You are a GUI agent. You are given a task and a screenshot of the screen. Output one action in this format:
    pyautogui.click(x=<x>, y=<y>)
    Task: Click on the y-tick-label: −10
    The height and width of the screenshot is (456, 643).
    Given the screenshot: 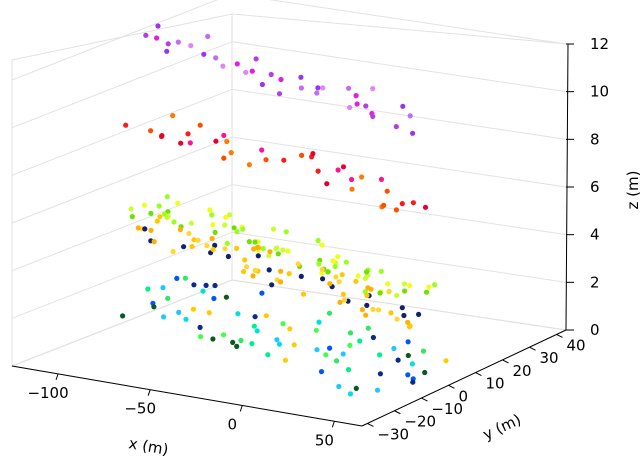 What is the action you would take?
    pyautogui.click(x=447, y=409)
    